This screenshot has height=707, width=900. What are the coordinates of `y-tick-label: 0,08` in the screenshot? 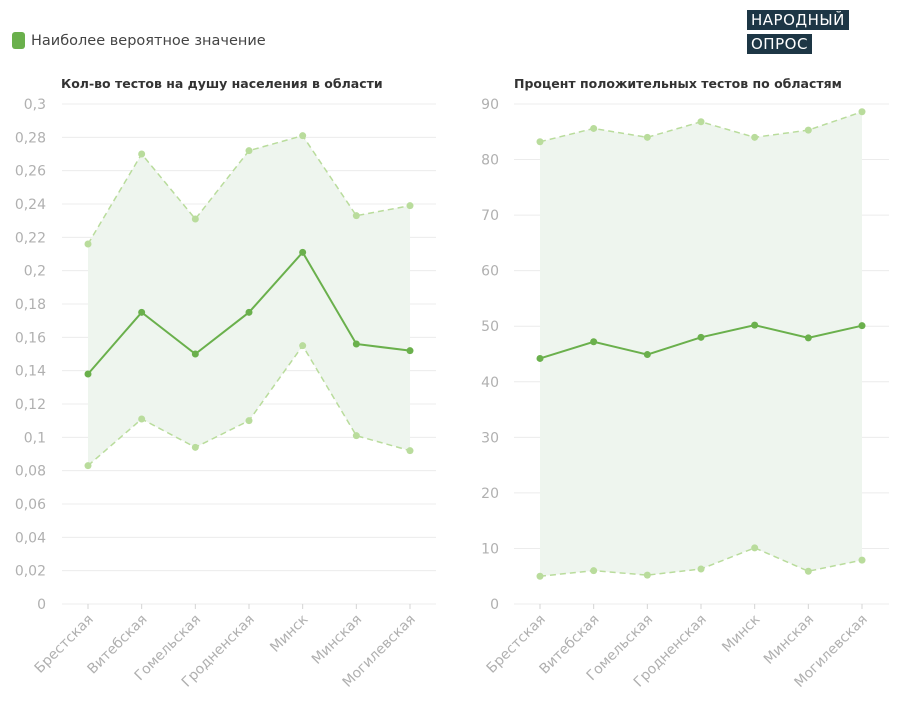 It's located at (30, 472).